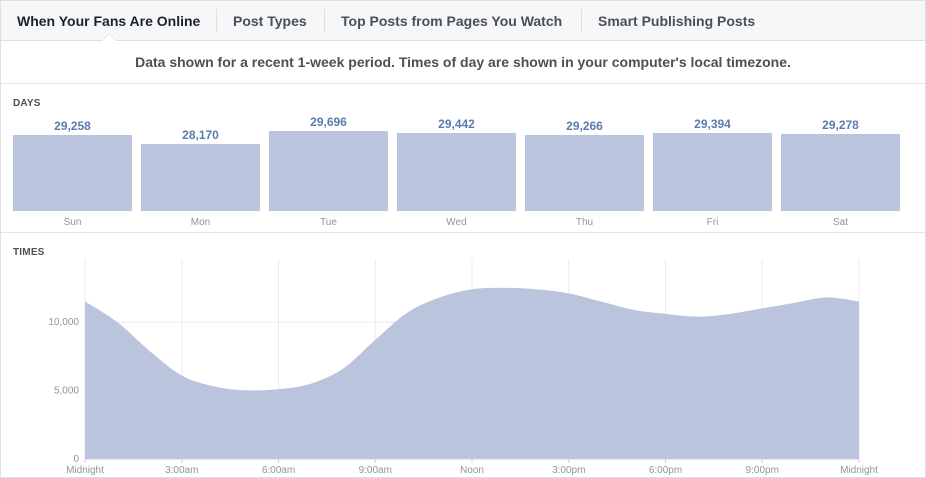 The width and height of the screenshot is (926, 478). What do you see at coordinates (840, 125) in the screenshot?
I see `day-value-label: 29,278` at bounding box center [840, 125].